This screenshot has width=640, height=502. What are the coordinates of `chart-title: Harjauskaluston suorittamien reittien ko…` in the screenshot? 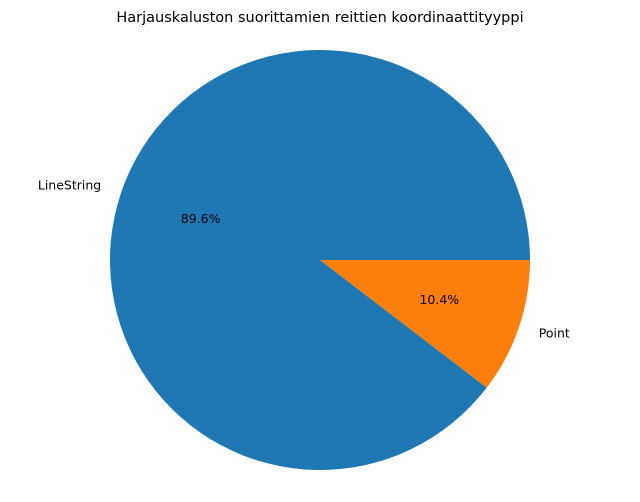 It's located at (319, 18).